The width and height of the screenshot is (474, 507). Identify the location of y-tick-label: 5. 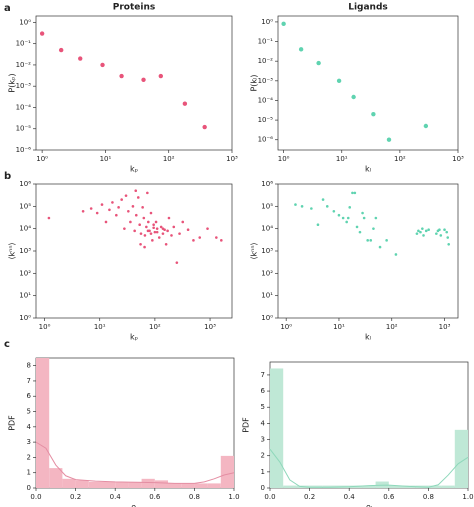
(29, 412).